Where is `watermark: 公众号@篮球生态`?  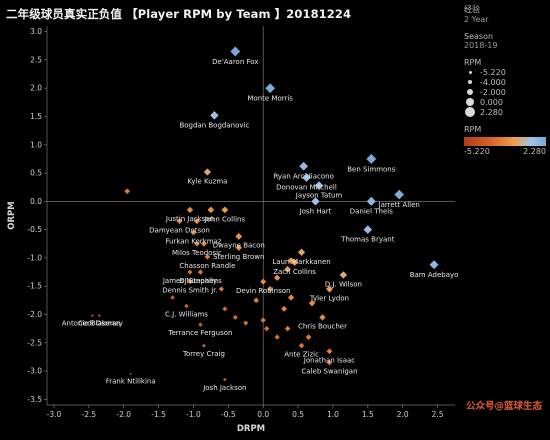 watermark: 公众号@篮球生态 is located at coordinates (503, 406).